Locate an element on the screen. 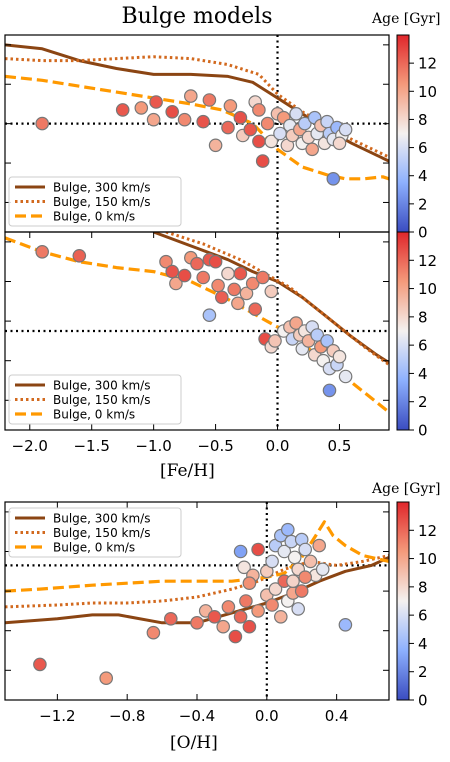  series-line-dotted is located at coordinates (277, 299).